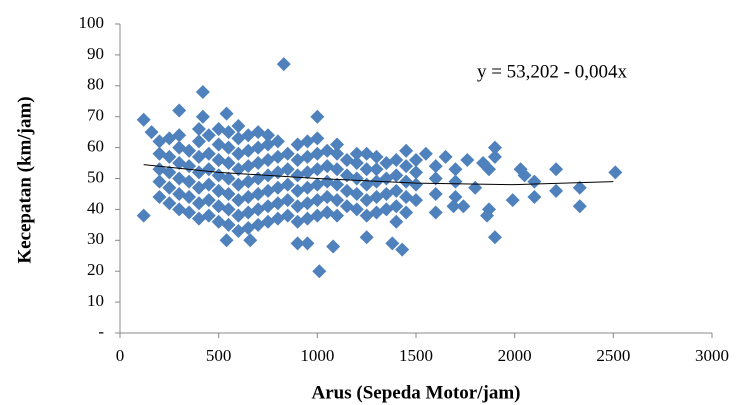  What do you see at coordinates (515, 355) in the screenshot?
I see `x-tick-label: 2000` at bounding box center [515, 355].